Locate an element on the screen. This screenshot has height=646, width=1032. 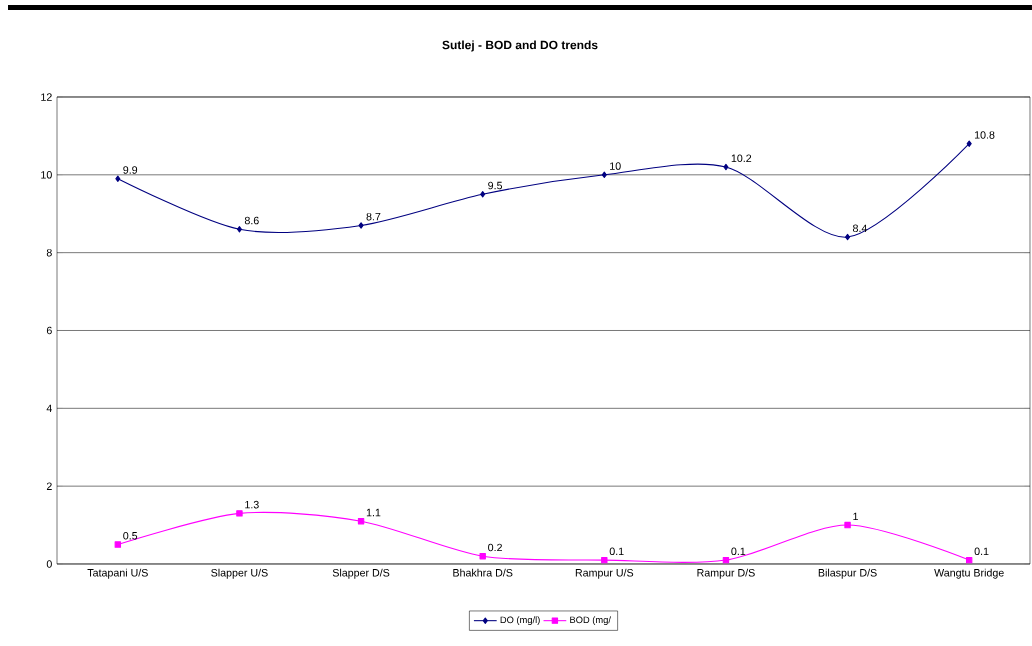
data-label: 9.9 is located at coordinates (130, 170).